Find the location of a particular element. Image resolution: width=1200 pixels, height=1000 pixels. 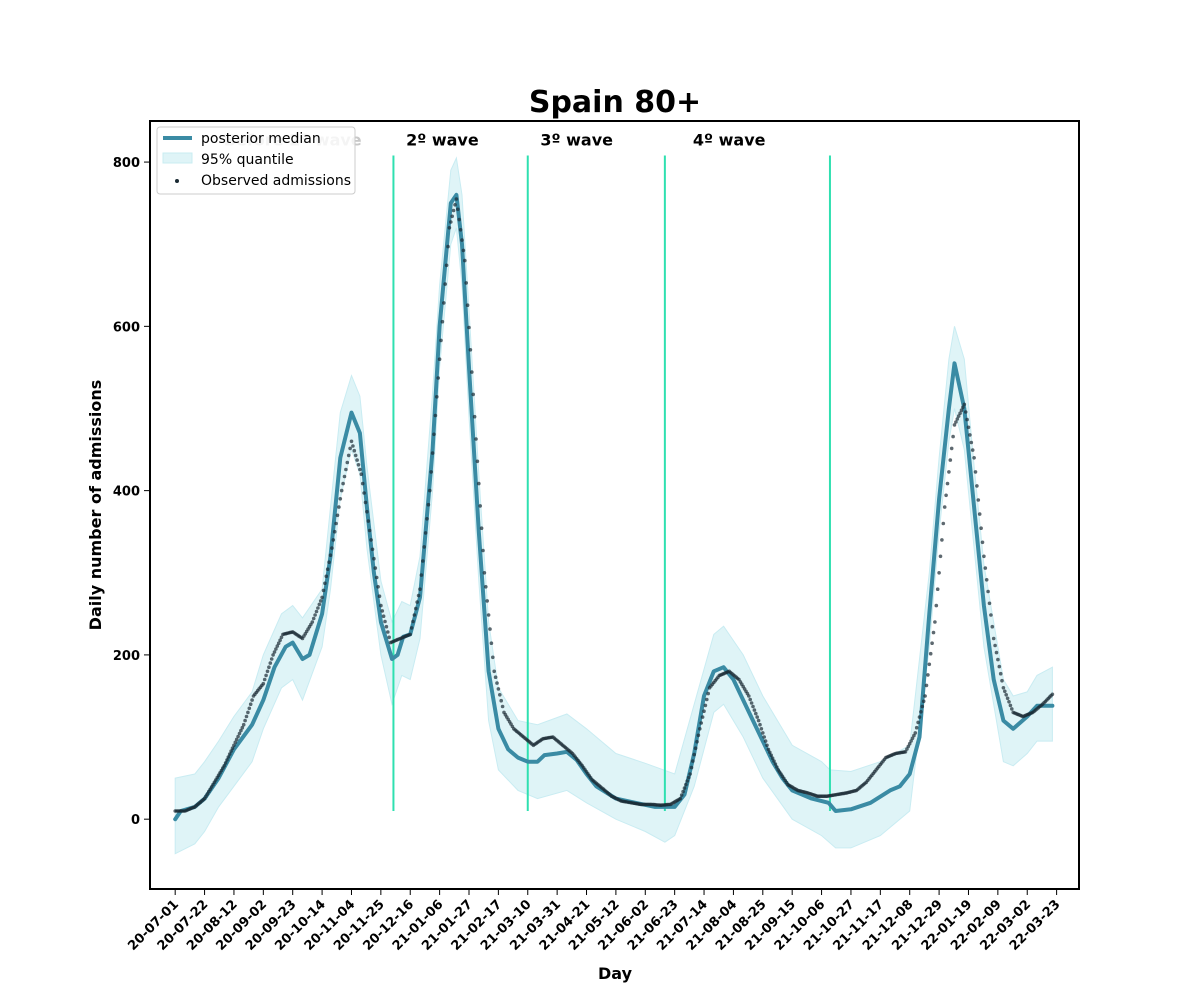

legend-label-median: posterior median is located at coordinates (261, 139).